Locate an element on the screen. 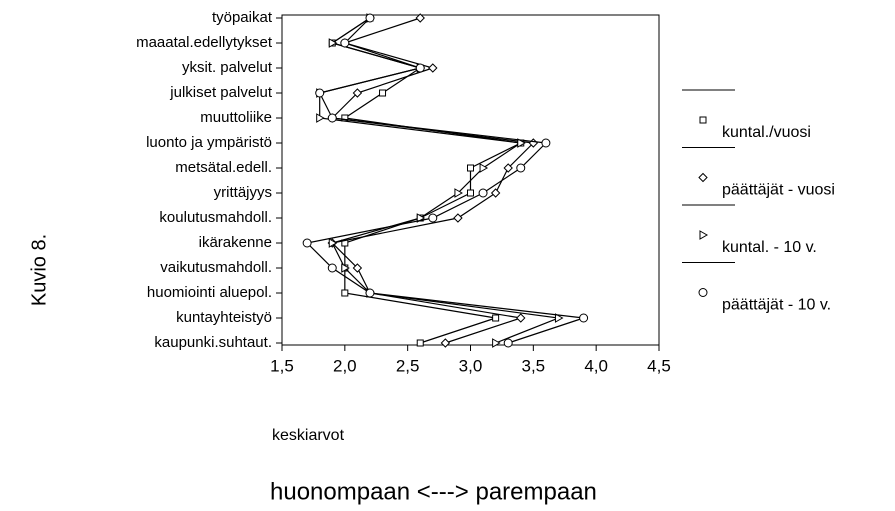  x-tick-label: 3,5 is located at coordinates (534, 365).